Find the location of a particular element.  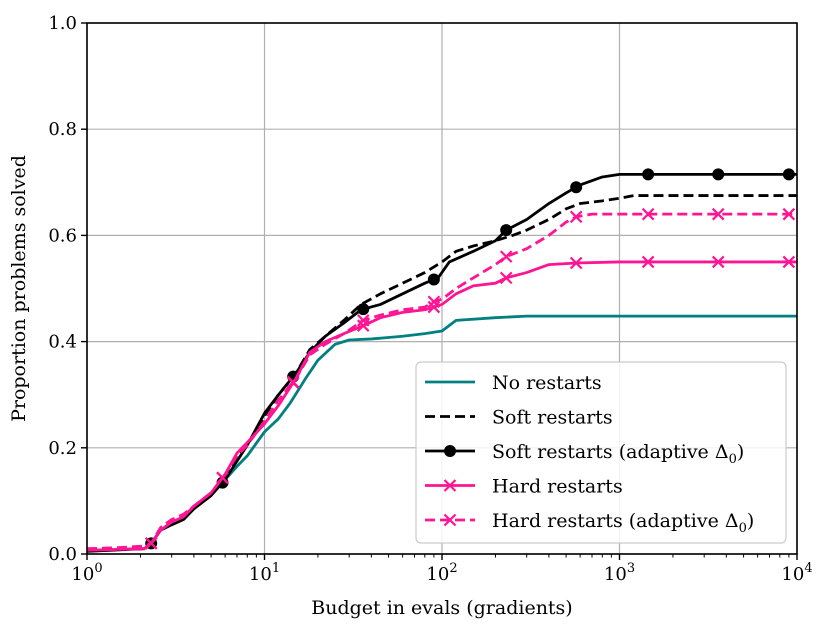

legend-entry-label: Hard restarts is located at coordinates (557, 487).